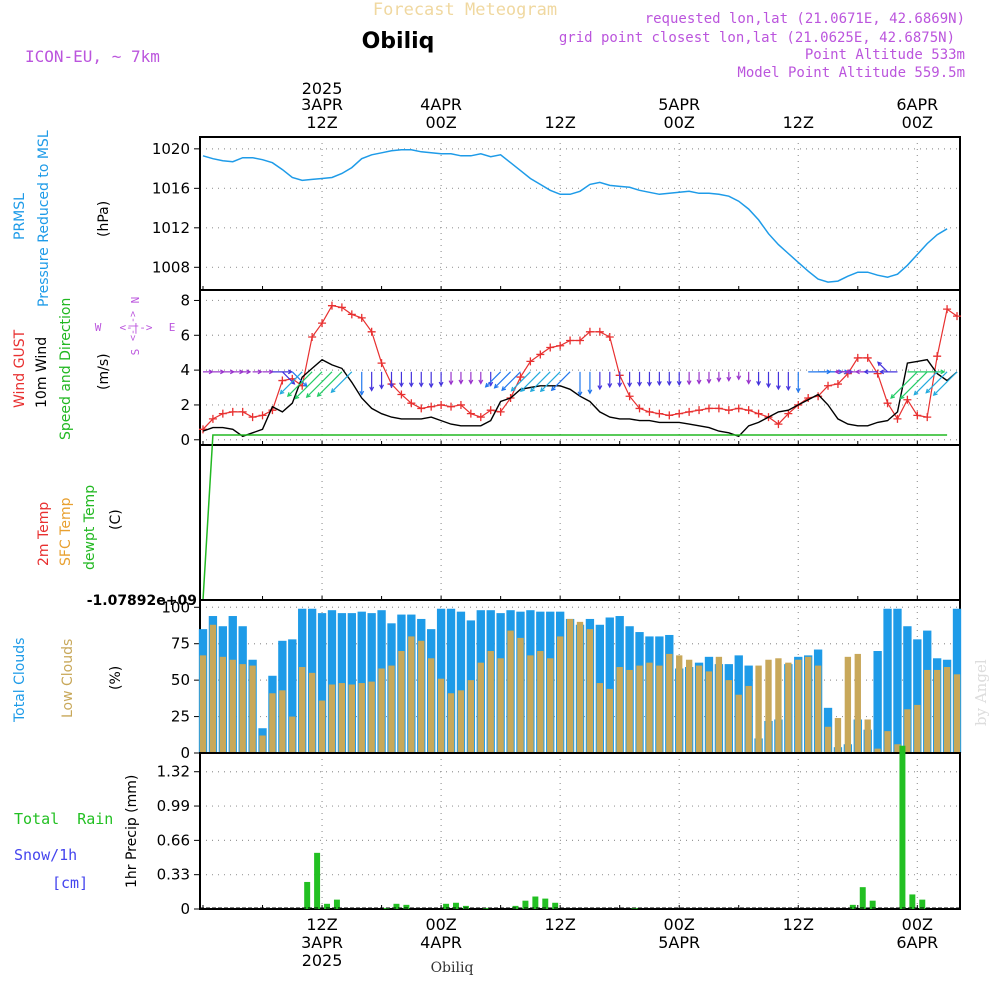 The width and height of the screenshot is (1000, 1000). What do you see at coordinates (441, 104) in the screenshot?
I see `top-axis-date: 4APR` at bounding box center [441, 104].